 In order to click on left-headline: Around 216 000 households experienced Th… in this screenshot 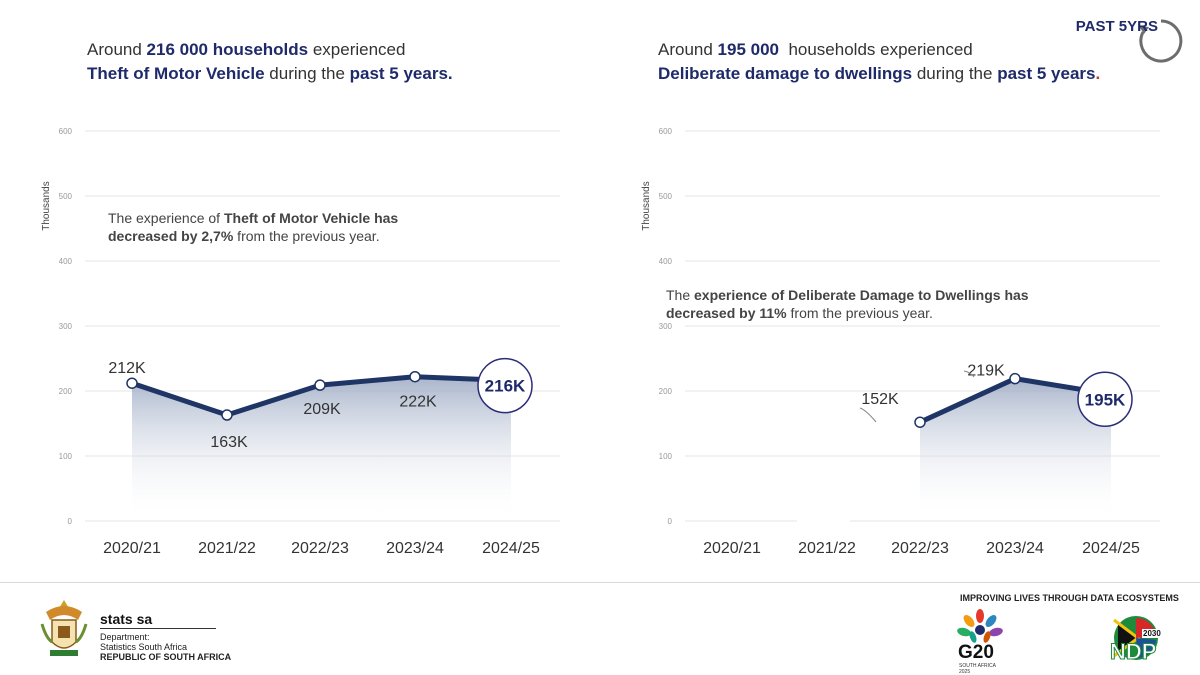, I will do `click(270, 62)`.